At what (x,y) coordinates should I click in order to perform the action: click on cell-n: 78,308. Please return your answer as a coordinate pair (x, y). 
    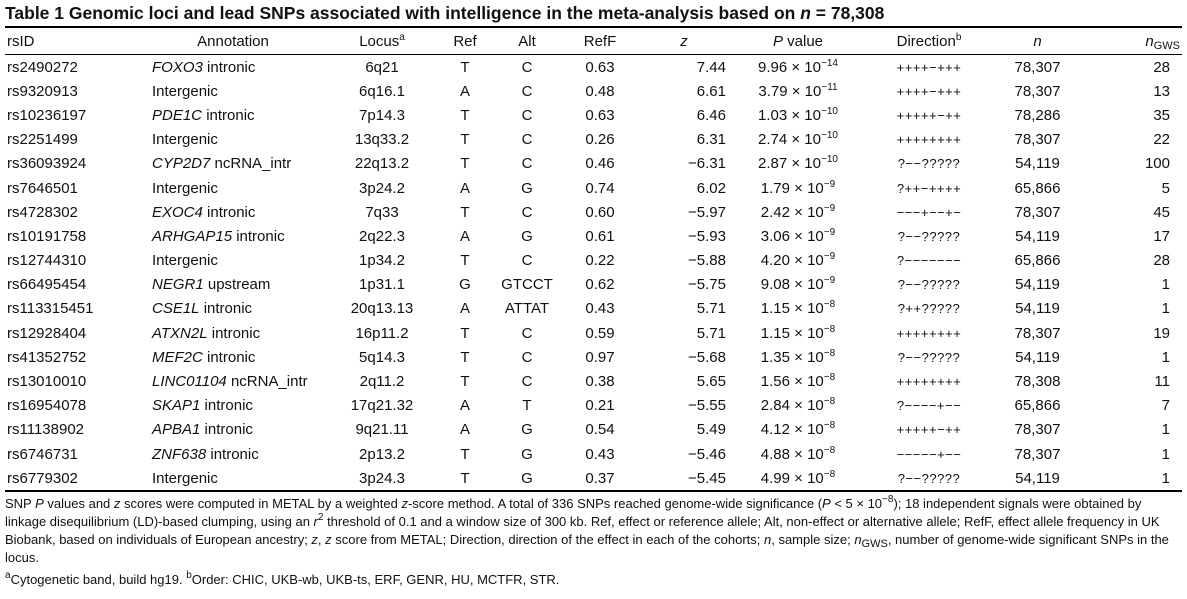
    Looking at the image, I should click on (1037, 382).